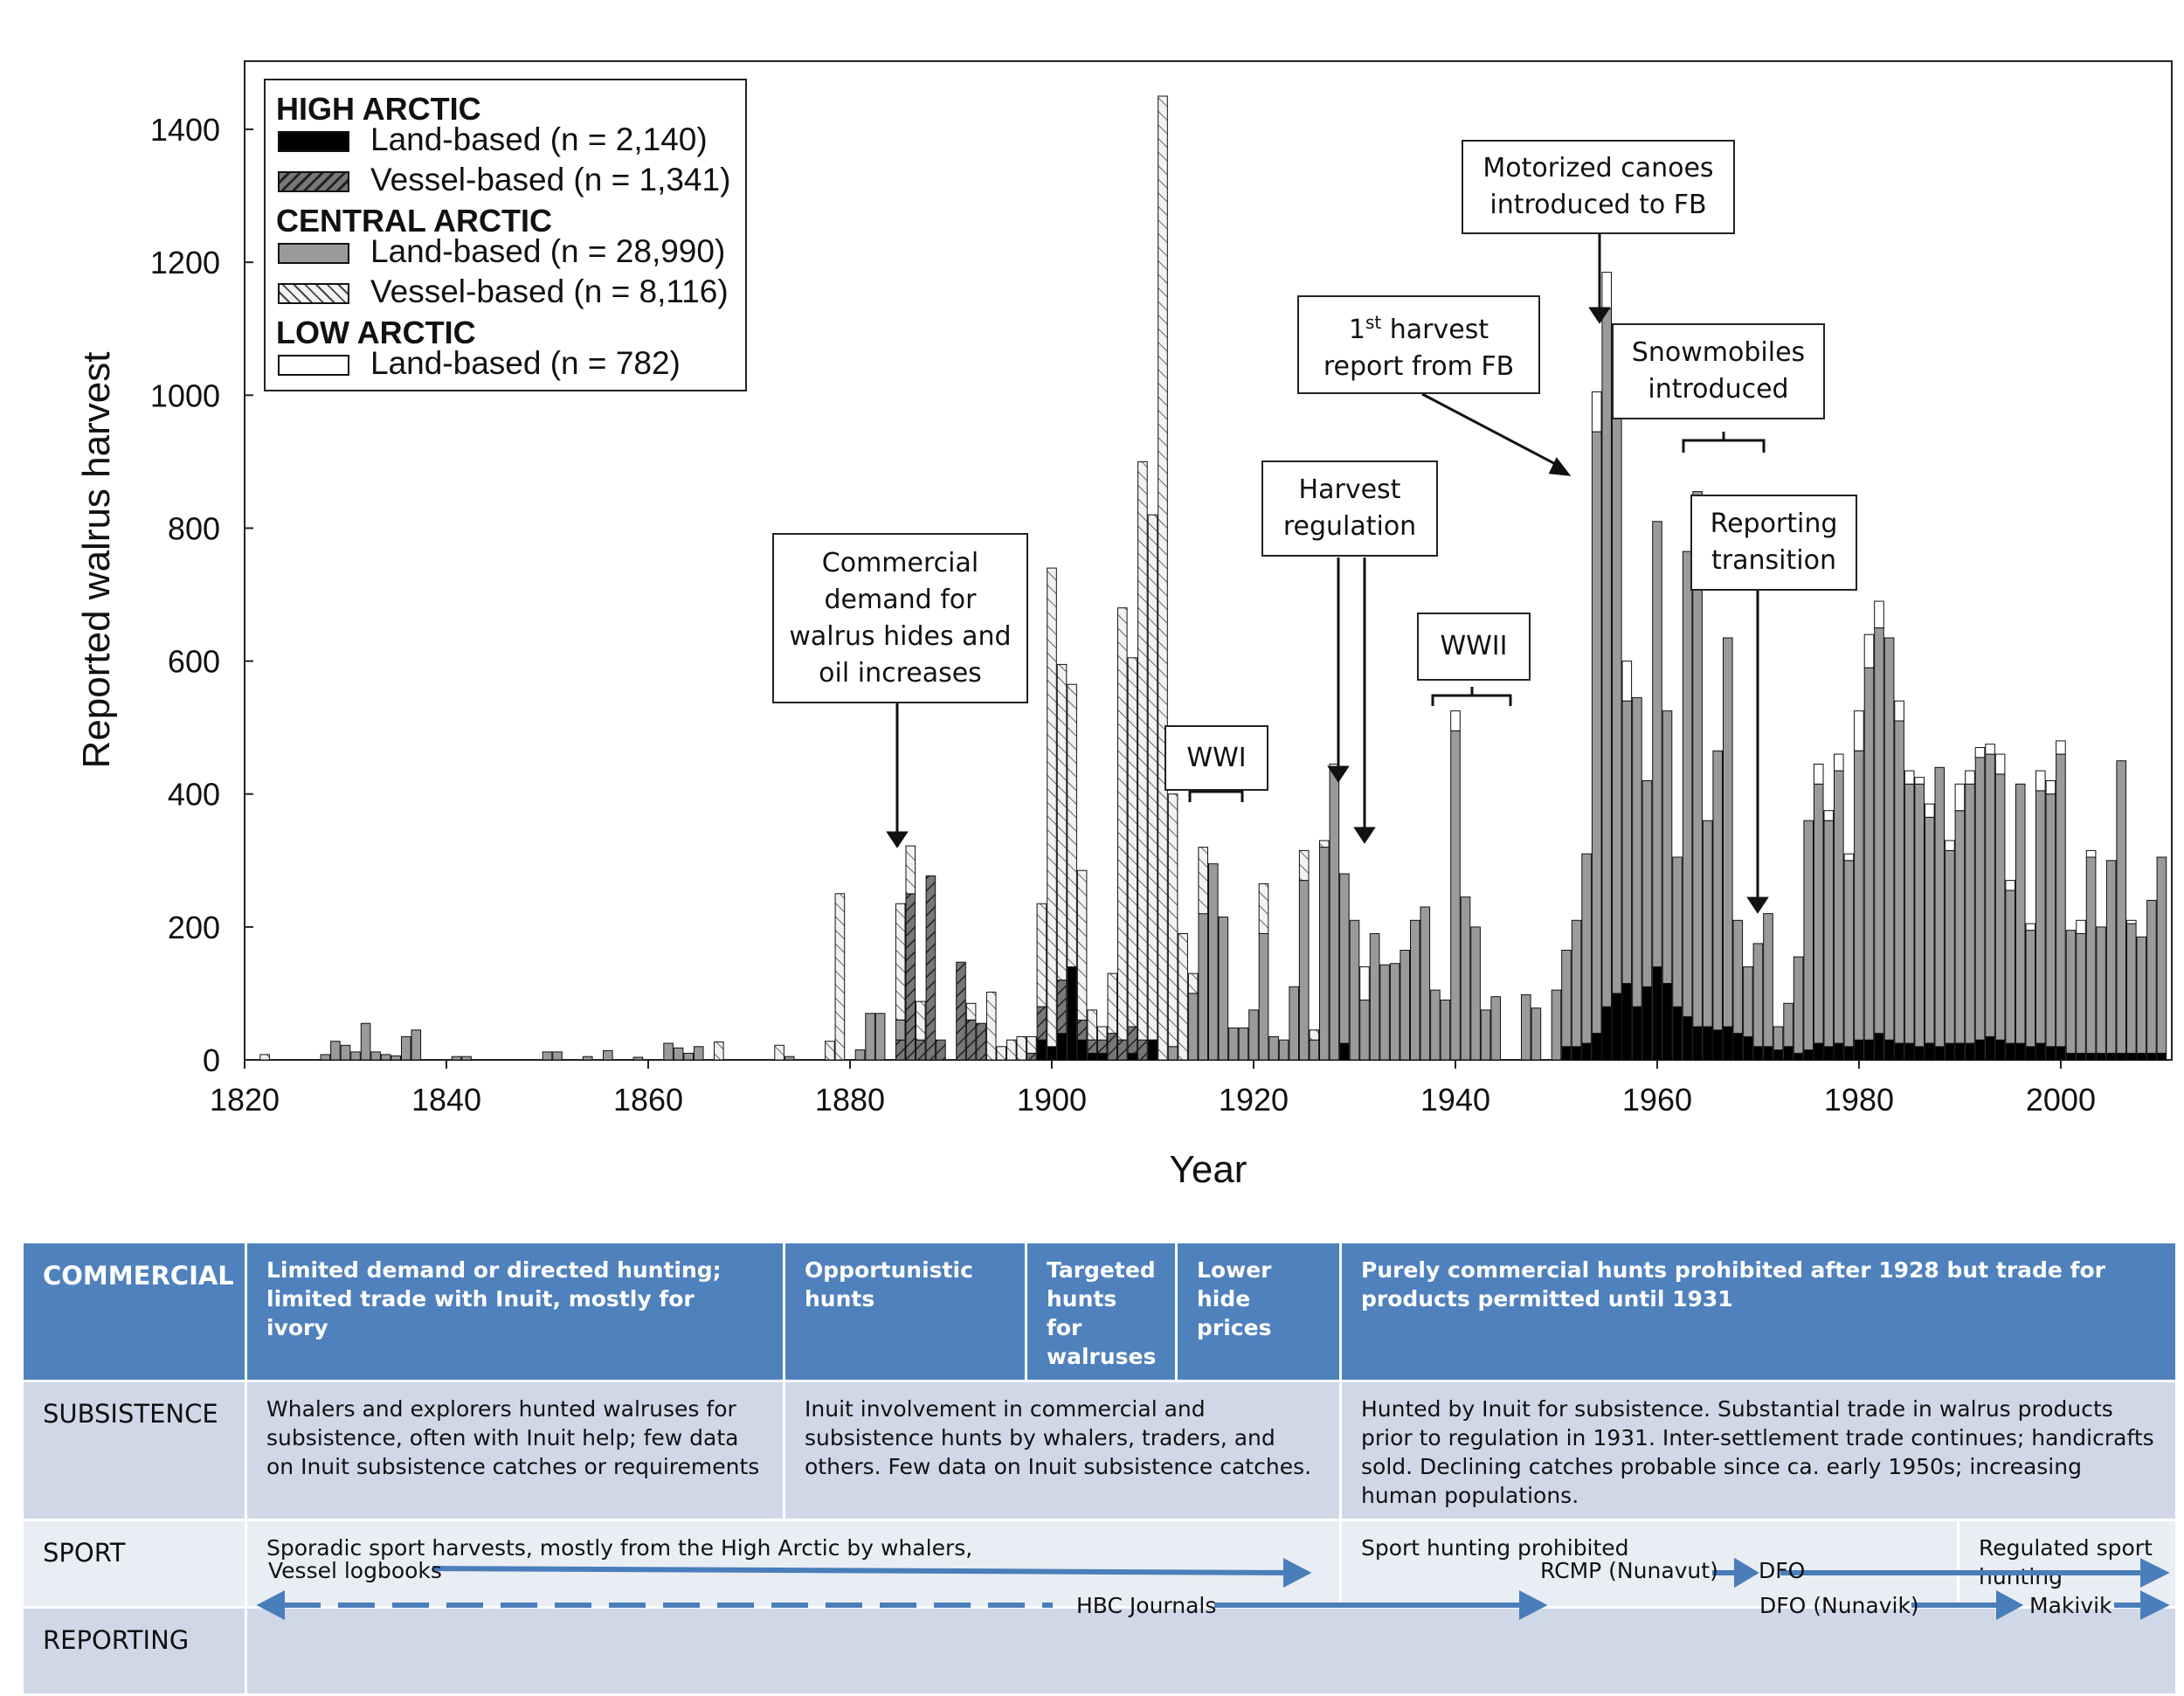  Describe the element at coordinates (1859, 1100) in the screenshot. I see `x-tick-label: 1980` at that location.